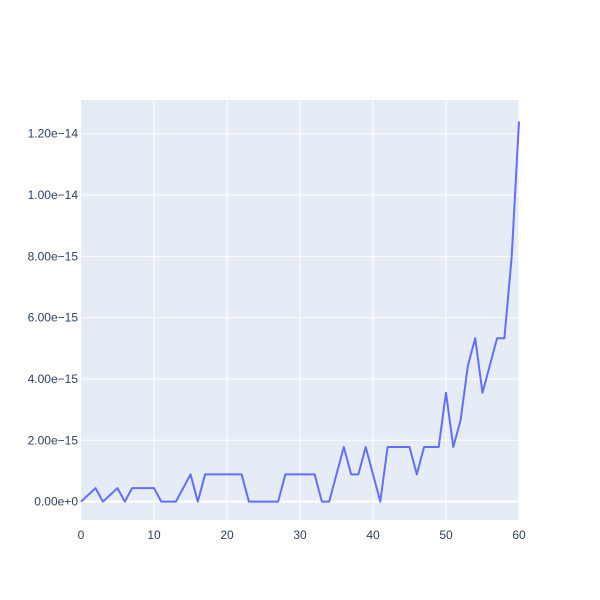 The image size is (600, 600). I want to click on x-tick-label: 30, so click(300, 535).